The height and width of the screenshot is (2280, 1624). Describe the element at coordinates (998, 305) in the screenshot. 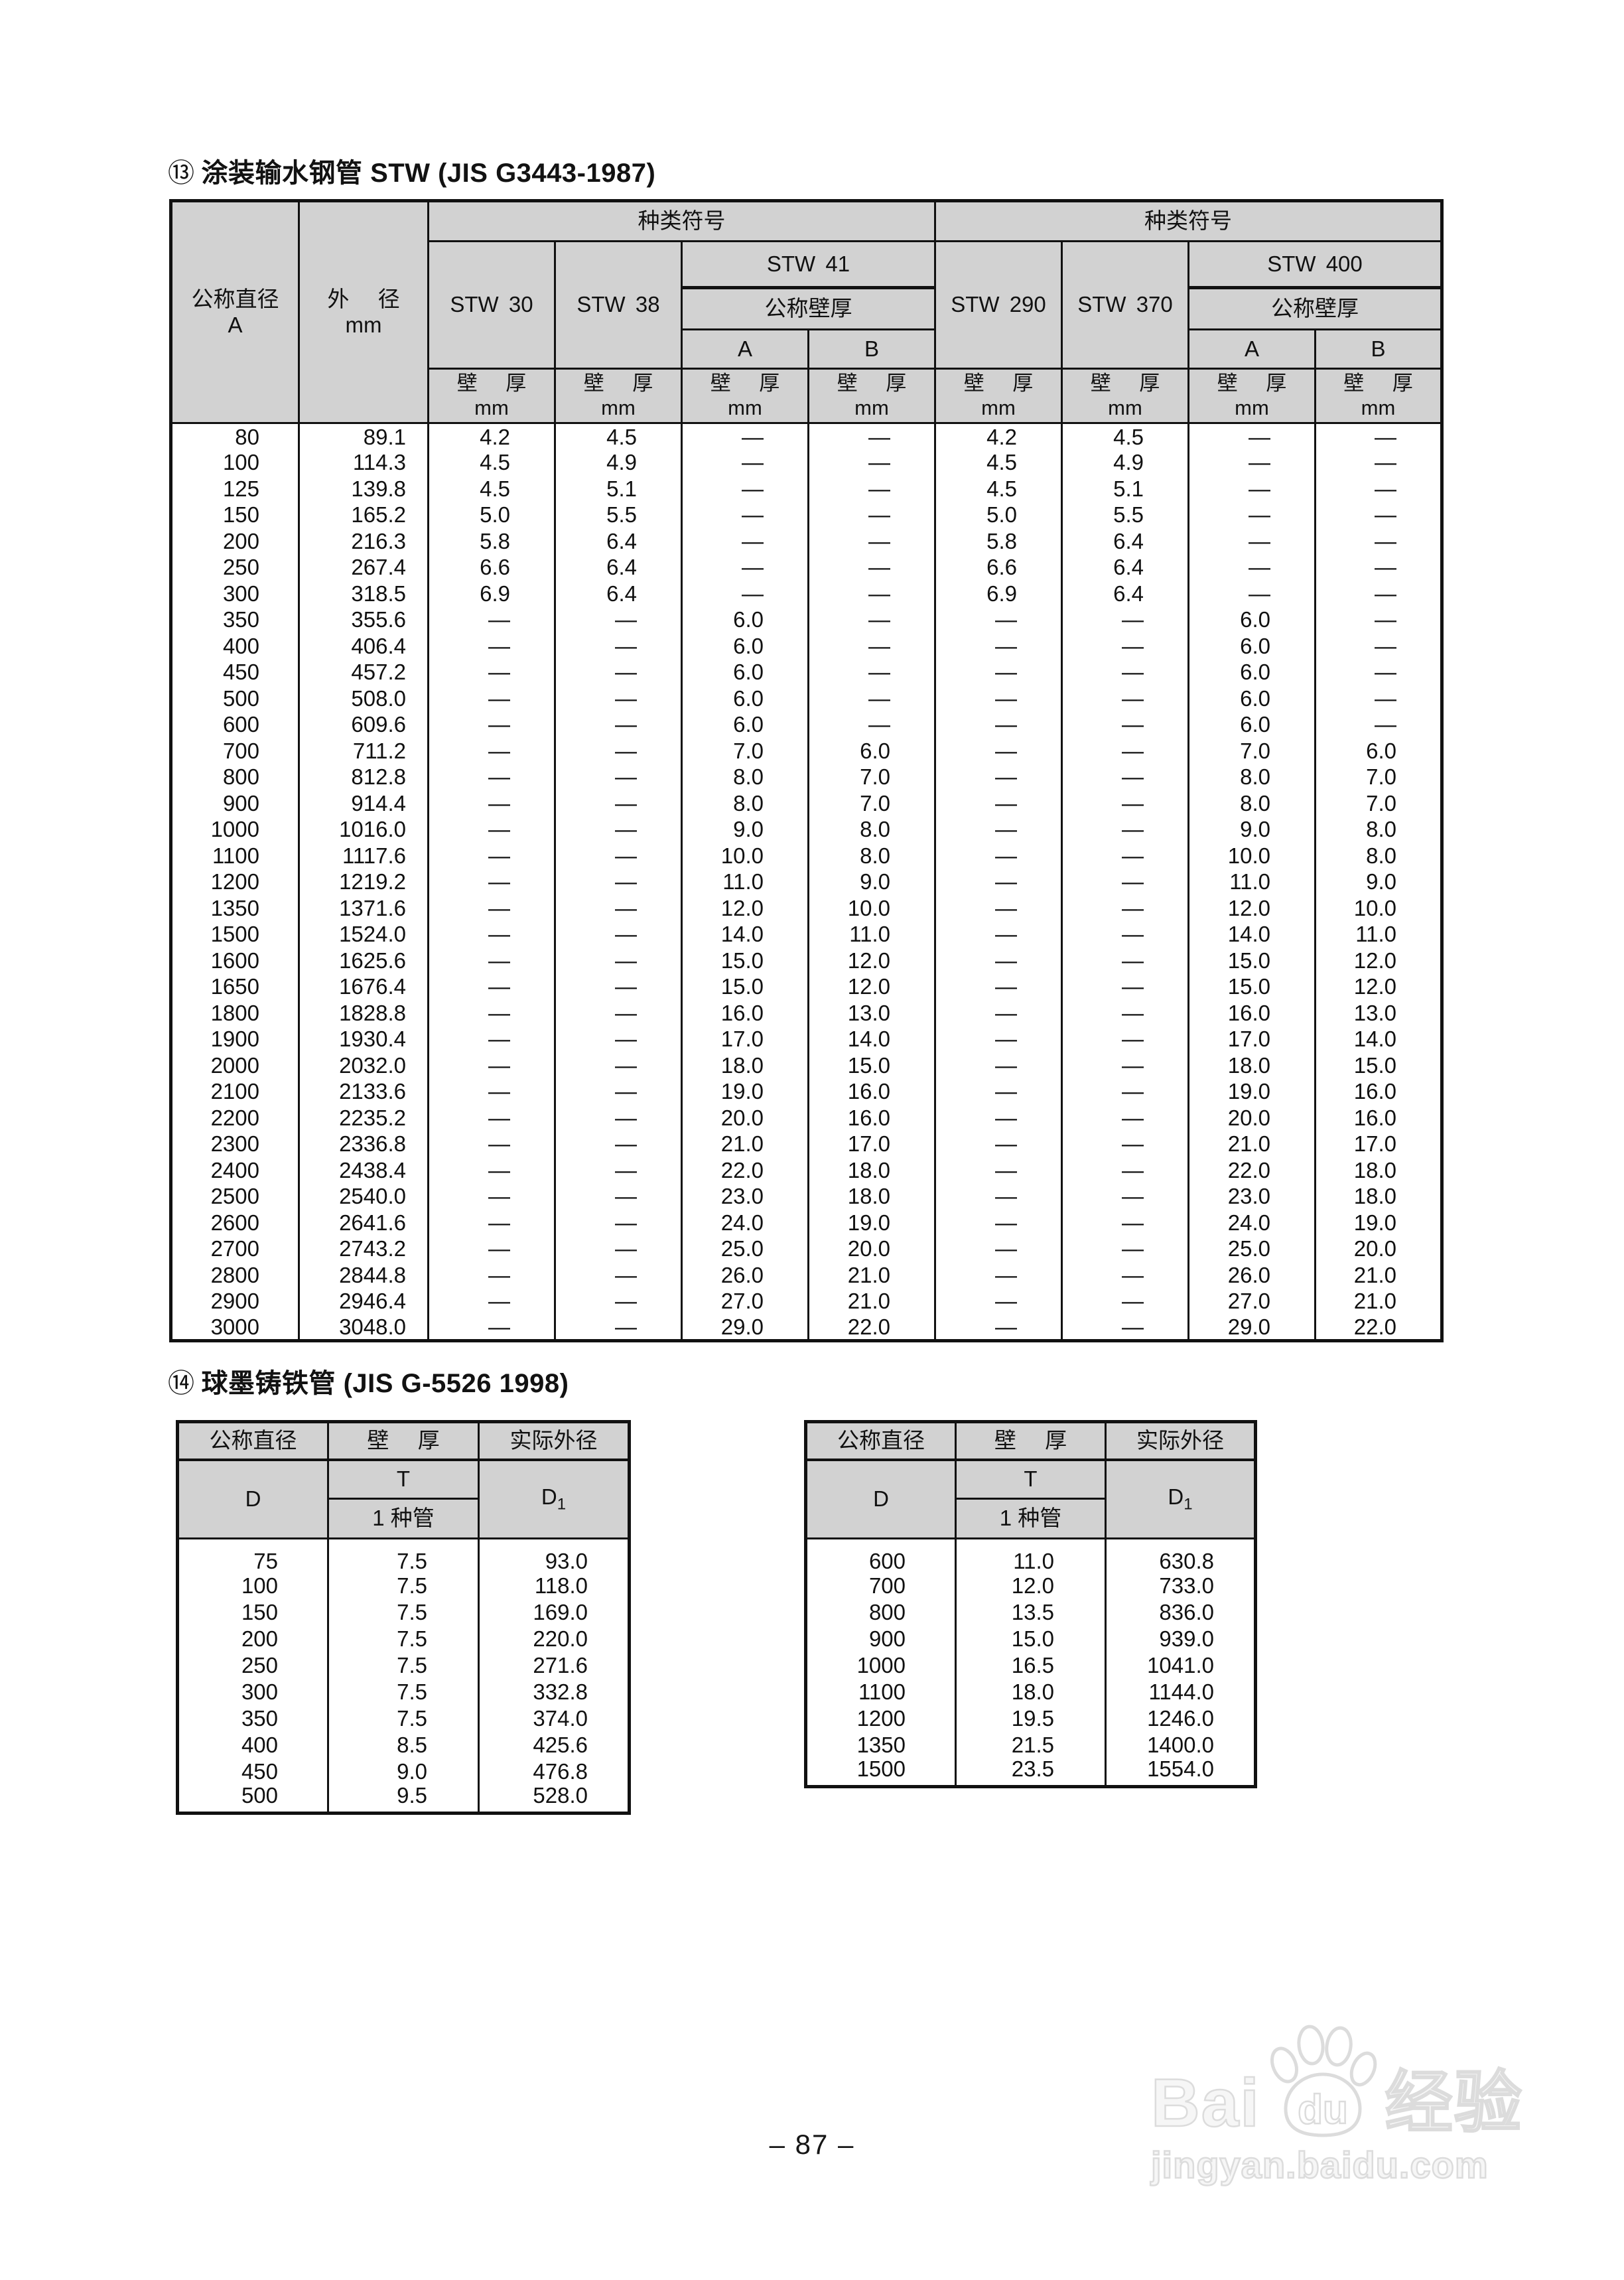

I see `col-header-stw290: STW 290` at that location.